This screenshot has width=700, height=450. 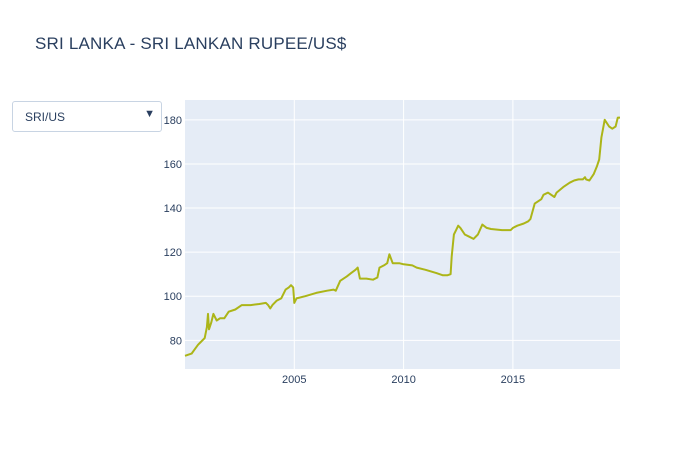 I want to click on triangle-down-icon: ▼, so click(x=149, y=114).